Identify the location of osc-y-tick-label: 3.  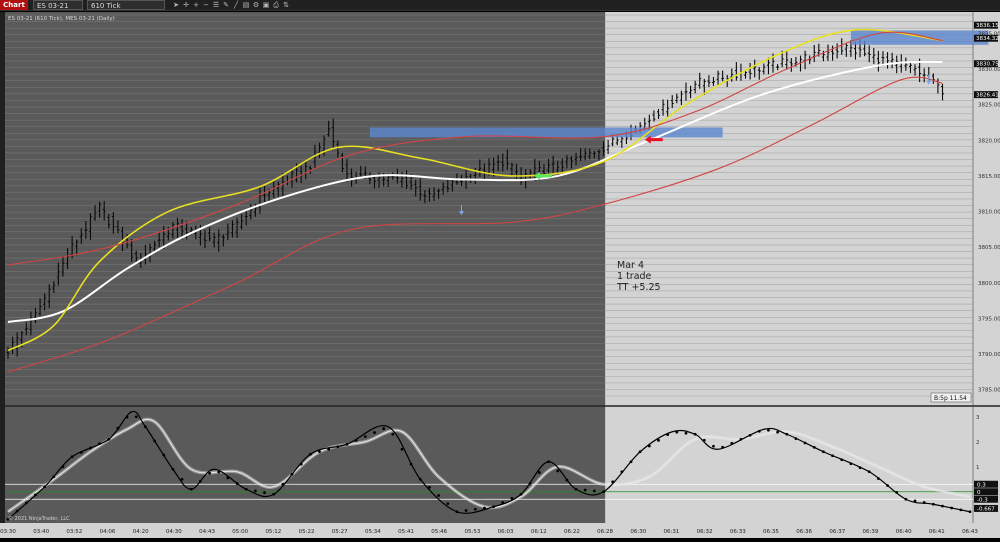
(978, 418).